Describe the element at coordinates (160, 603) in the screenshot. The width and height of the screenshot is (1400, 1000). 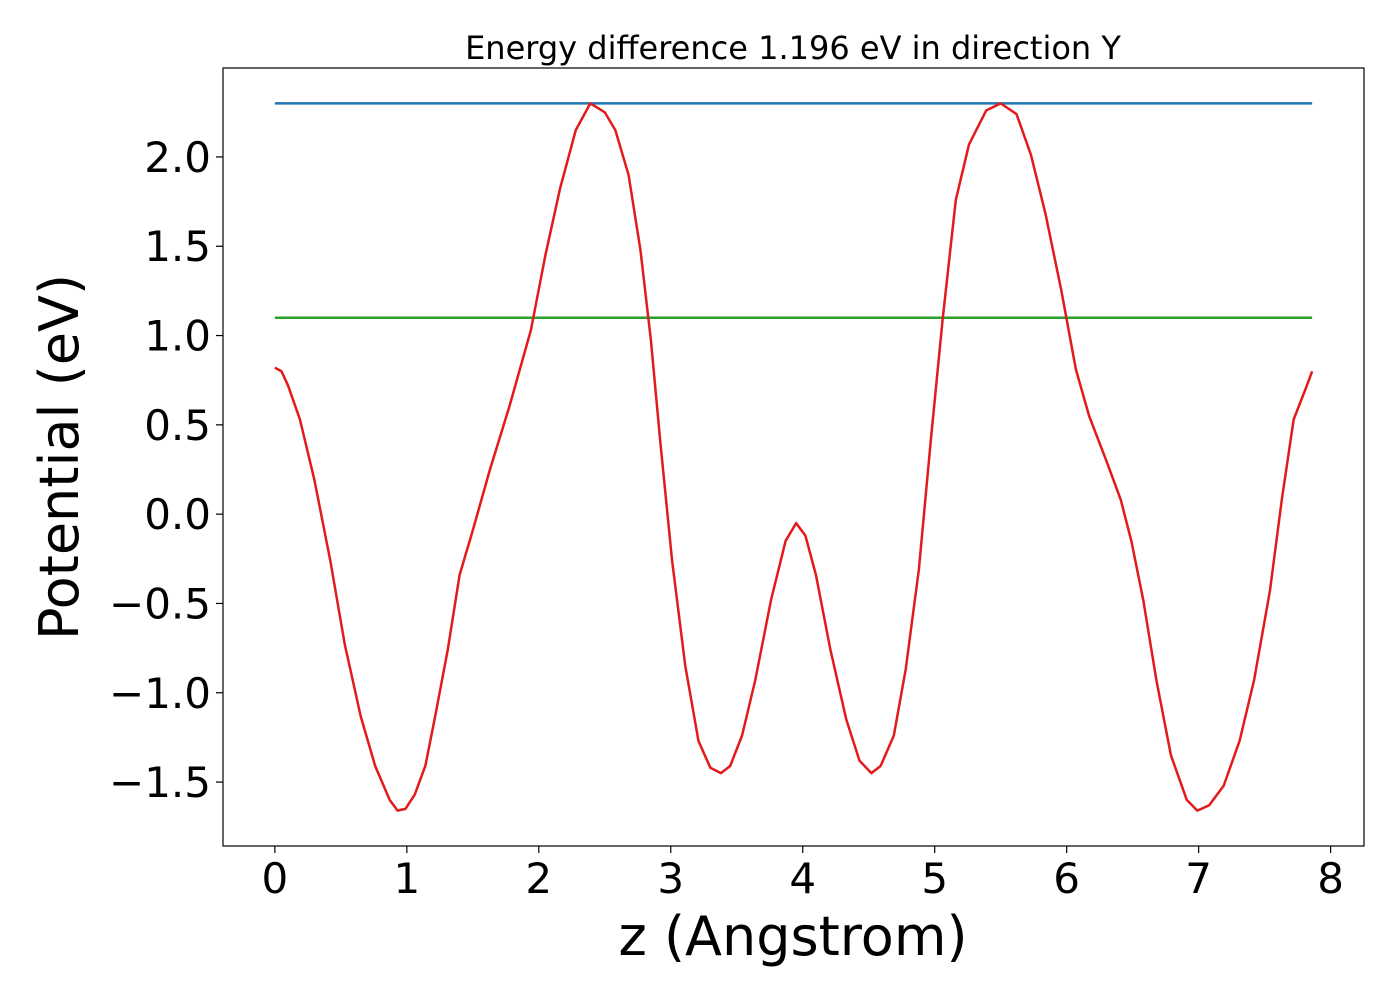
I see `y-tick-label: −0.5` at that location.